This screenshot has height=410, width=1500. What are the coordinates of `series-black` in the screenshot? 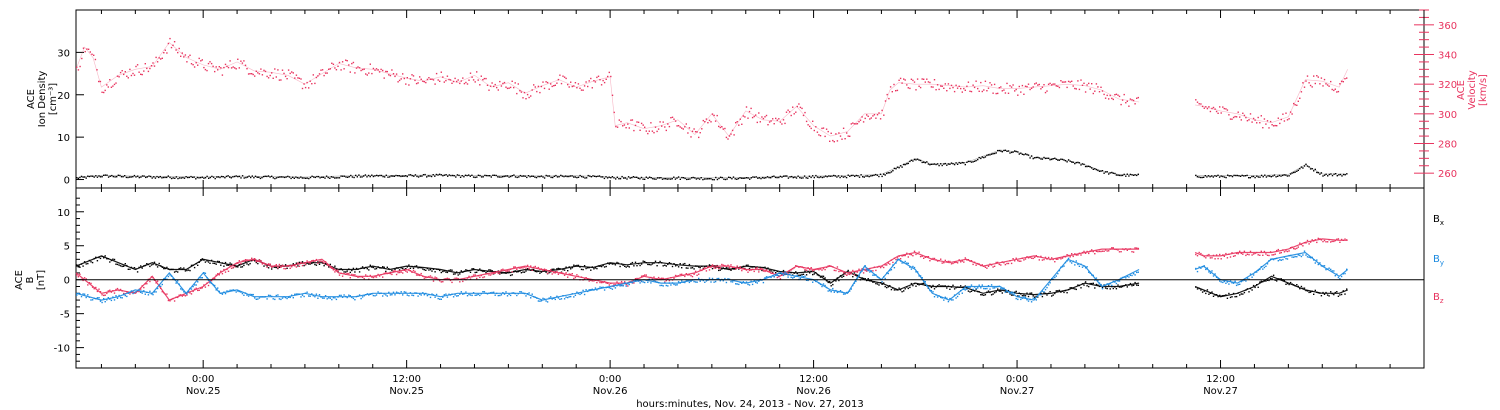 It's located at (1271, 286).